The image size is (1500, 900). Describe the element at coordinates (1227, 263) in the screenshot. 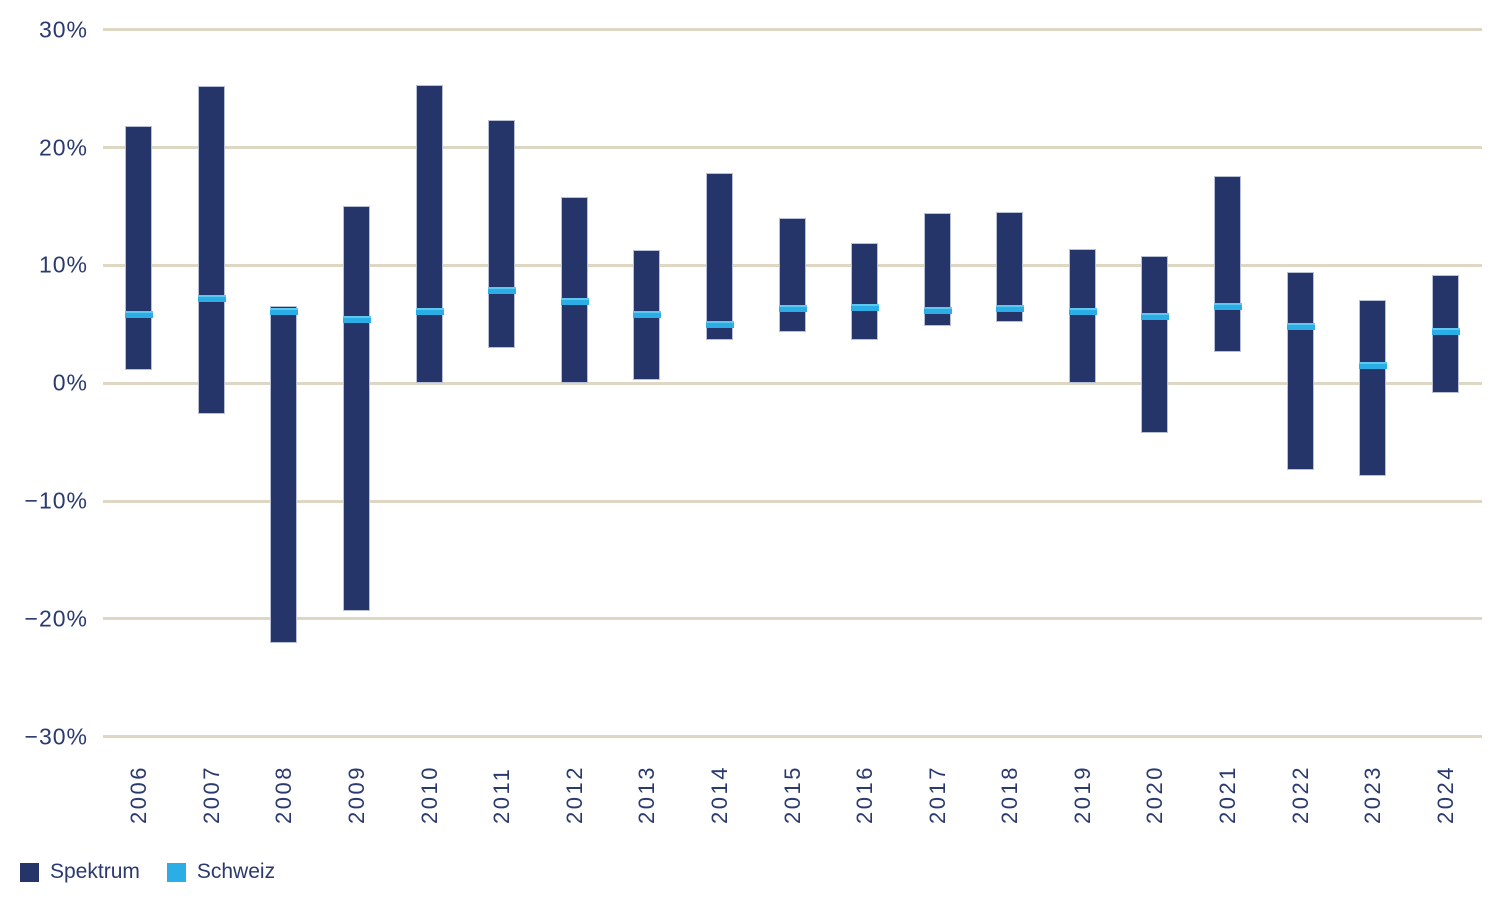

I see `spektrum-bar-2021` at that location.